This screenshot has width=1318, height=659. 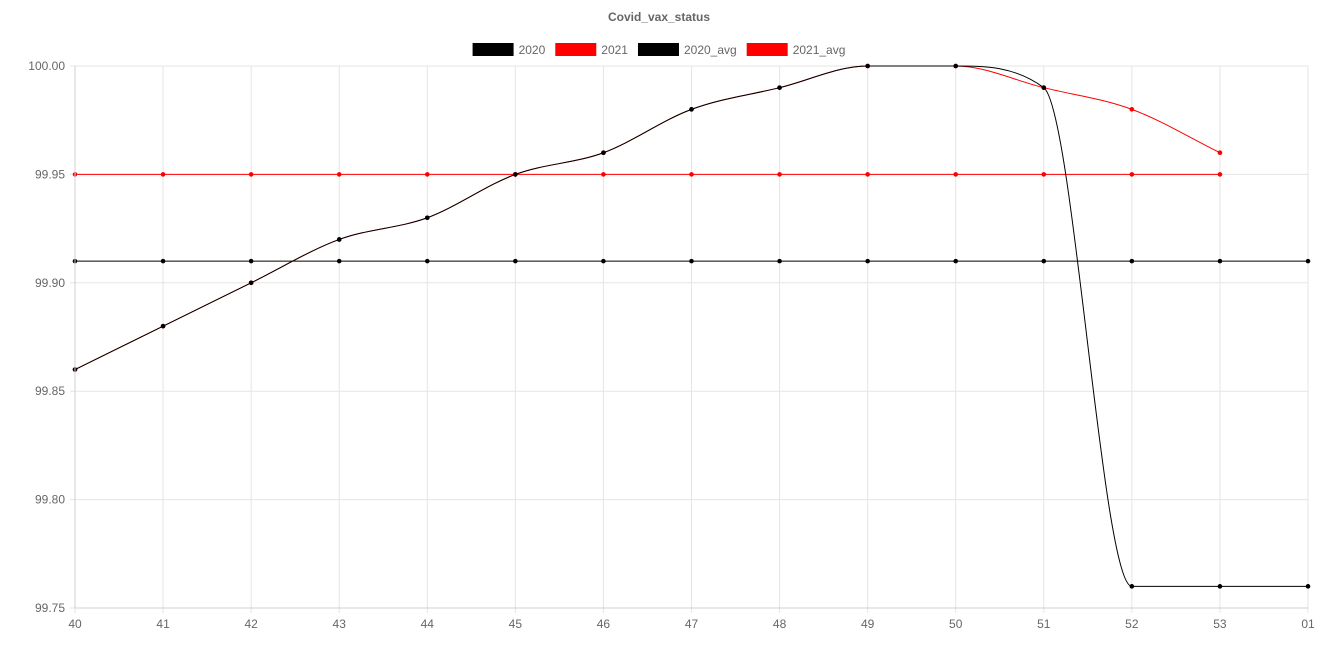 What do you see at coordinates (516, 624) in the screenshot?
I see `x-tick-label: 45` at bounding box center [516, 624].